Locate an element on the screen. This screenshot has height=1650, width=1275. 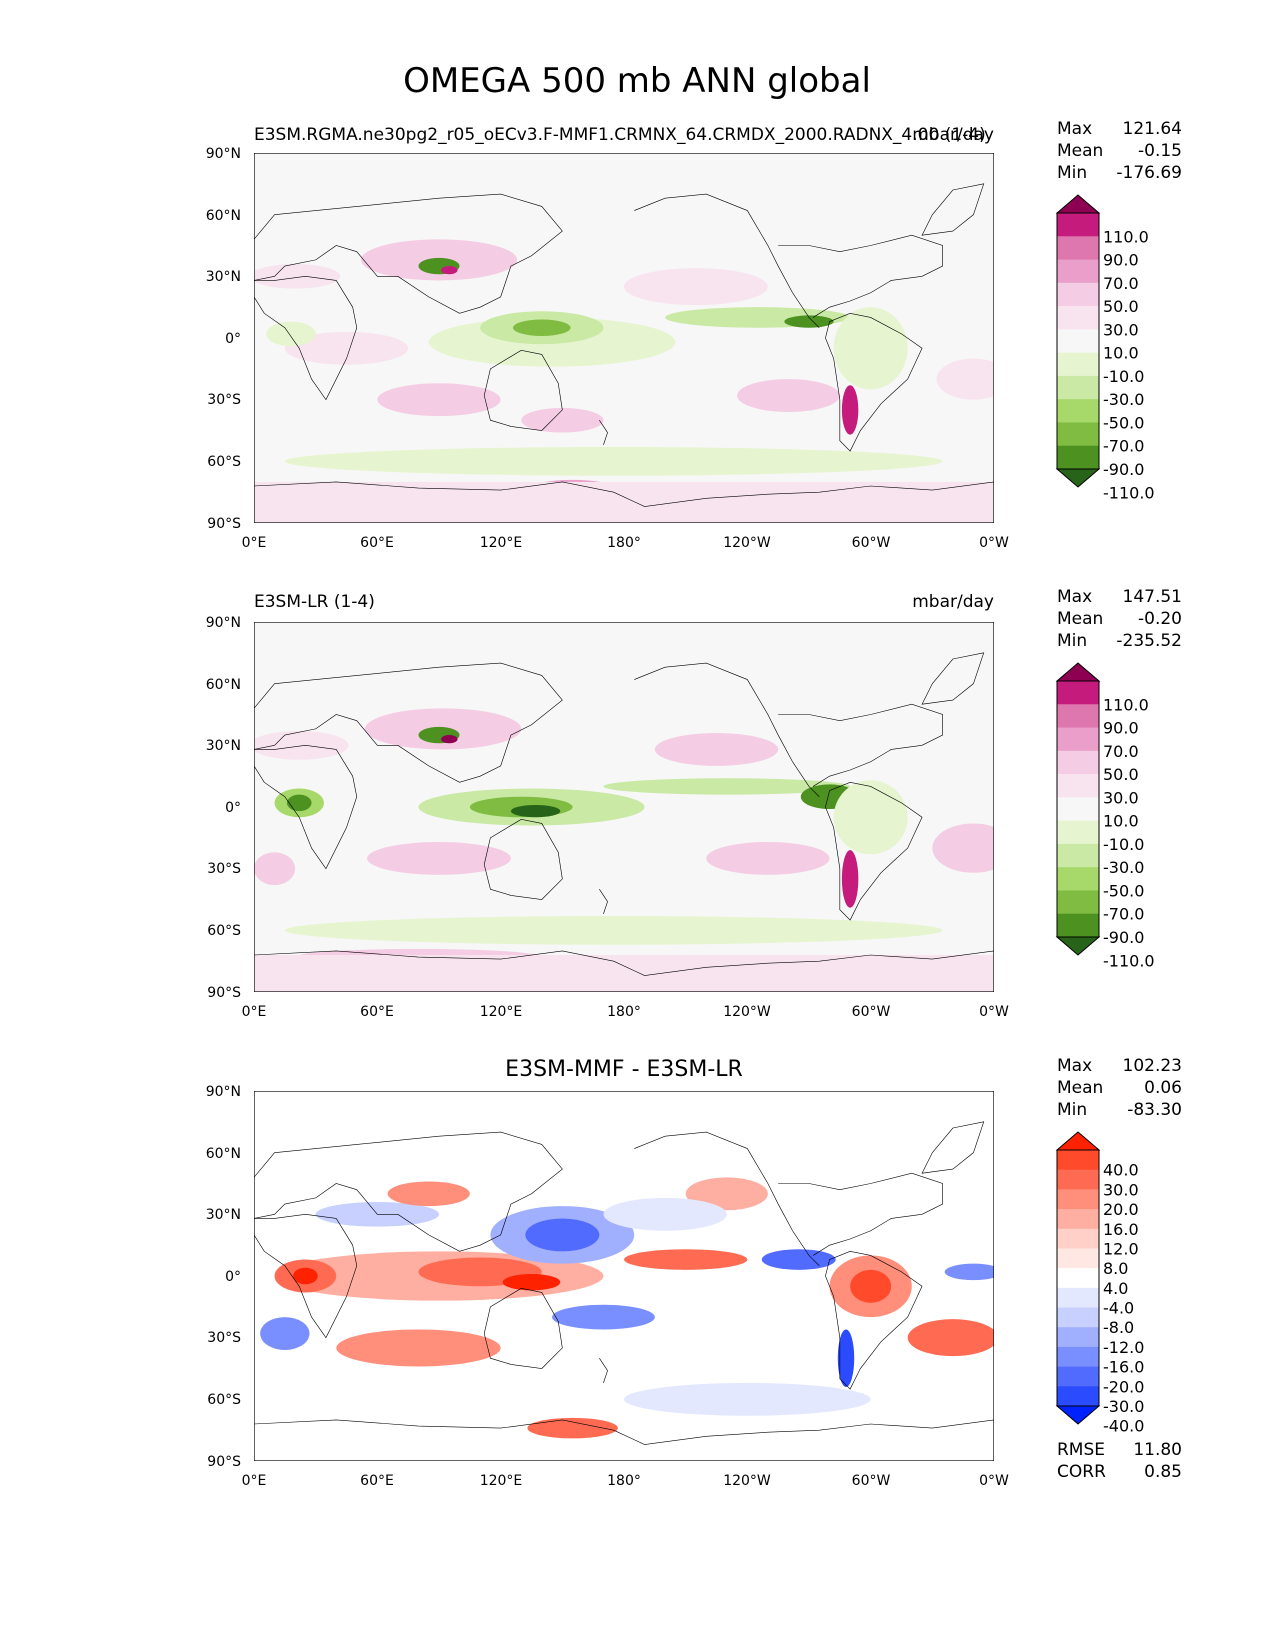
ytick-label: 0° is located at coordinates (233, 808).